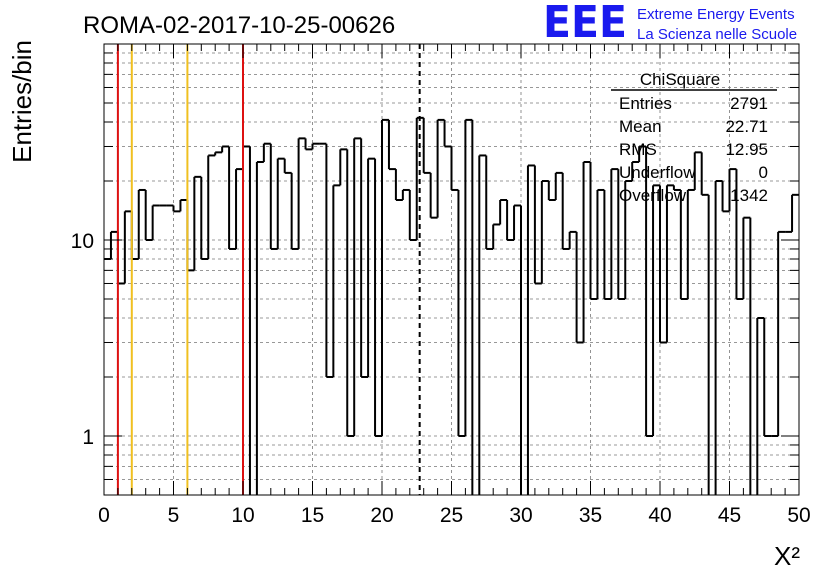 This screenshot has height=572, width=836. Describe the element at coordinates (749, 103) in the screenshot. I see `stats-value-entries: 2791` at that location.